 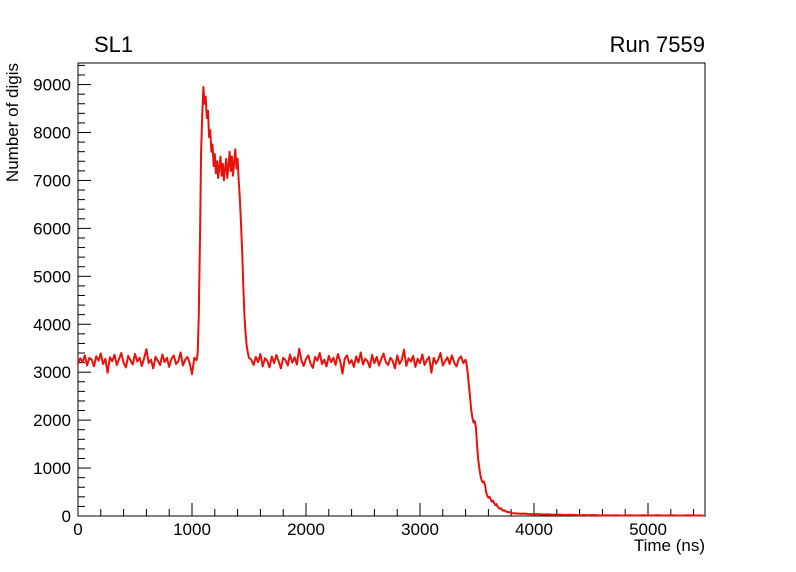 What do you see at coordinates (52, 180) in the screenshot?
I see `svg-text: 7000` at bounding box center [52, 180].